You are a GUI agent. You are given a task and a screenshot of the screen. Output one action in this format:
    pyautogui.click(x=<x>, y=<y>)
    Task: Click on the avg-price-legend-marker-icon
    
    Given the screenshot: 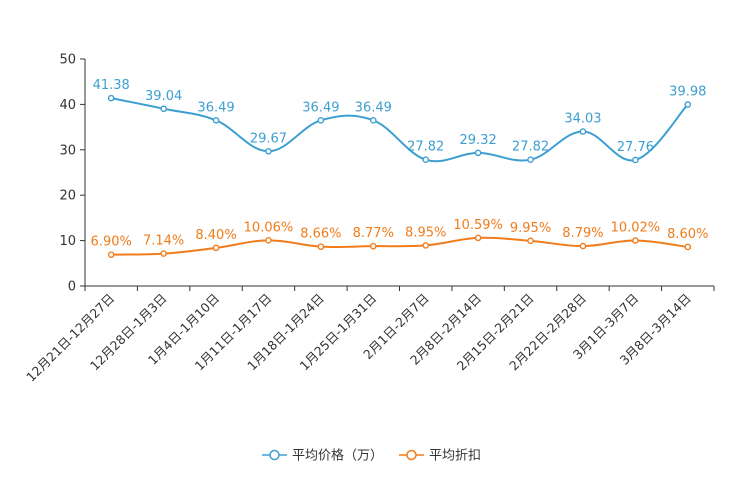 What is the action you would take?
    pyautogui.click(x=274, y=455)
    